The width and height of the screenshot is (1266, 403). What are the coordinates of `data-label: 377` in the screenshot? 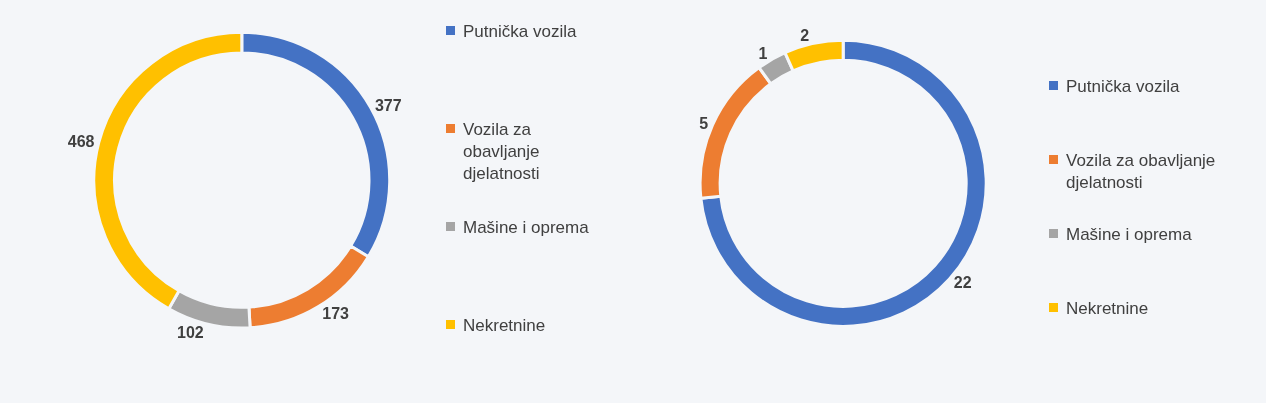 It's located at (388, 105).